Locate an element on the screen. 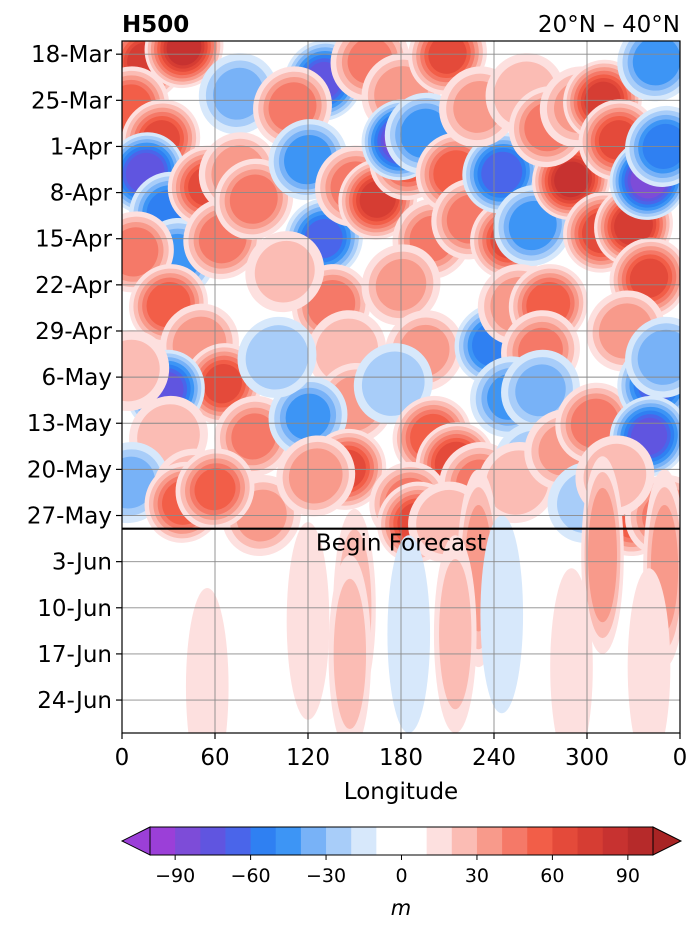 This screenshot has height=931, width=700. y-tick-label: 13-May is located at coordinates (69, 424).